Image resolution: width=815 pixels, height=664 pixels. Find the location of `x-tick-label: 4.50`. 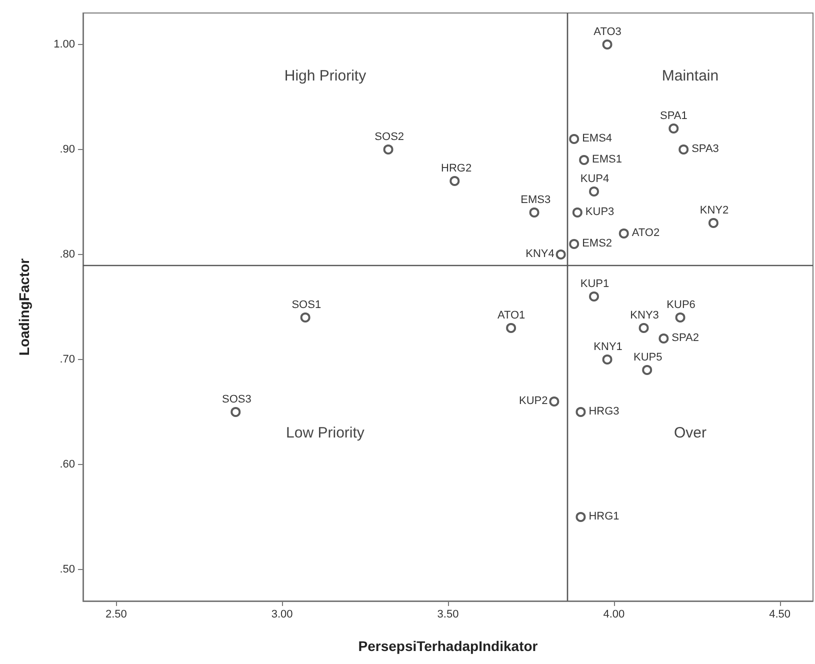

x-tick-label: 4.50 is located at coordinates (780, 614).